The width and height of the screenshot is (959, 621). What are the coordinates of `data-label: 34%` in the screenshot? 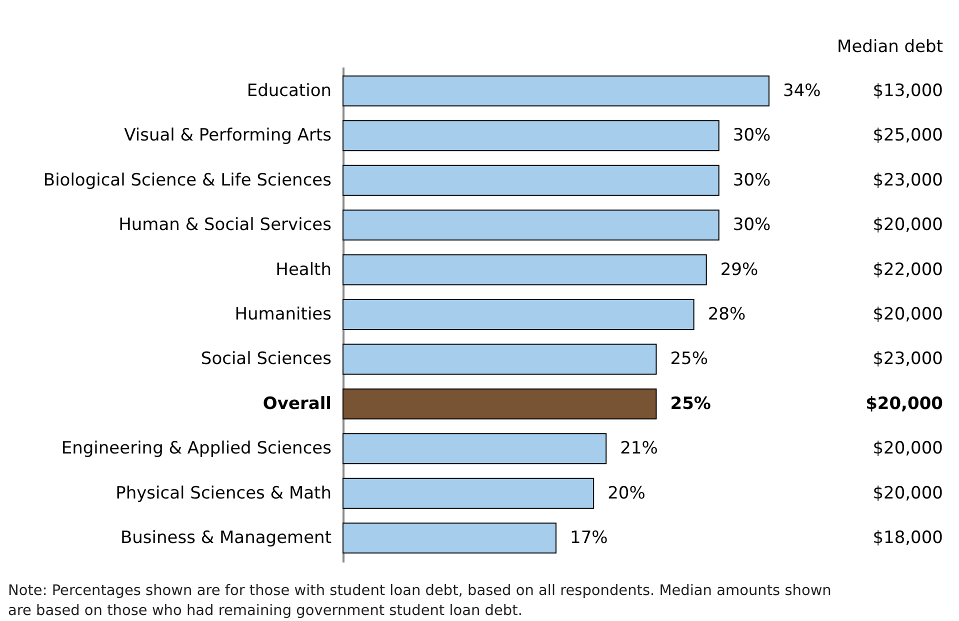 It's located at (802, 90).